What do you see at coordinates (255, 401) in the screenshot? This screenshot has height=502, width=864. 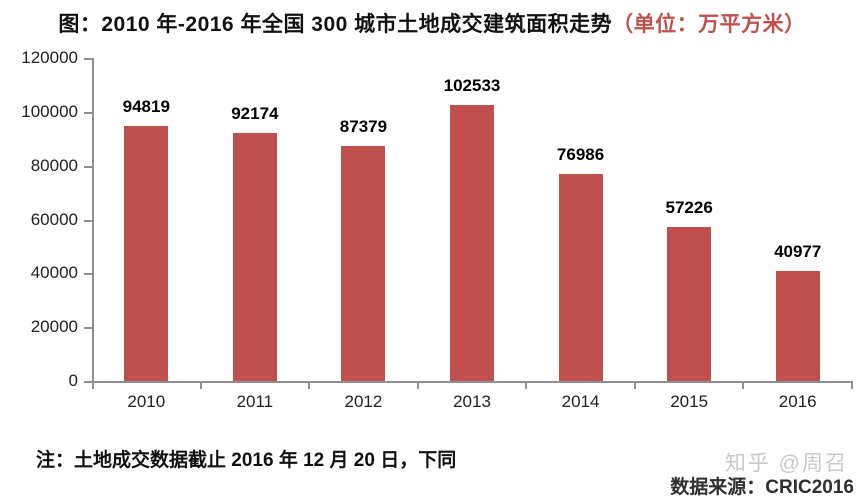 I see `x-tick-label-2011: 2011` at bounding box center [255, 401].